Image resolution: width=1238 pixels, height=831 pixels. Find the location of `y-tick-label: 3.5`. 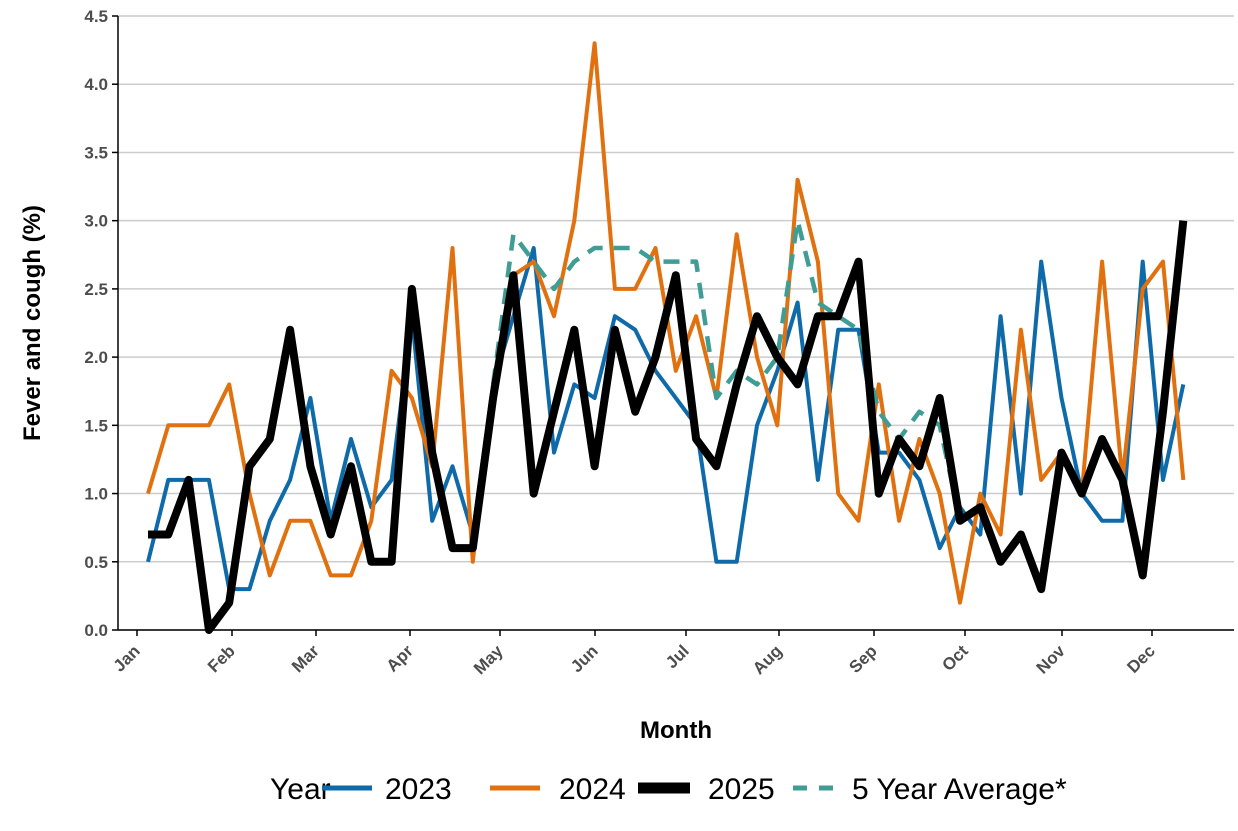

y-tick-label: 3.5 is located at coordinates (96, 152).